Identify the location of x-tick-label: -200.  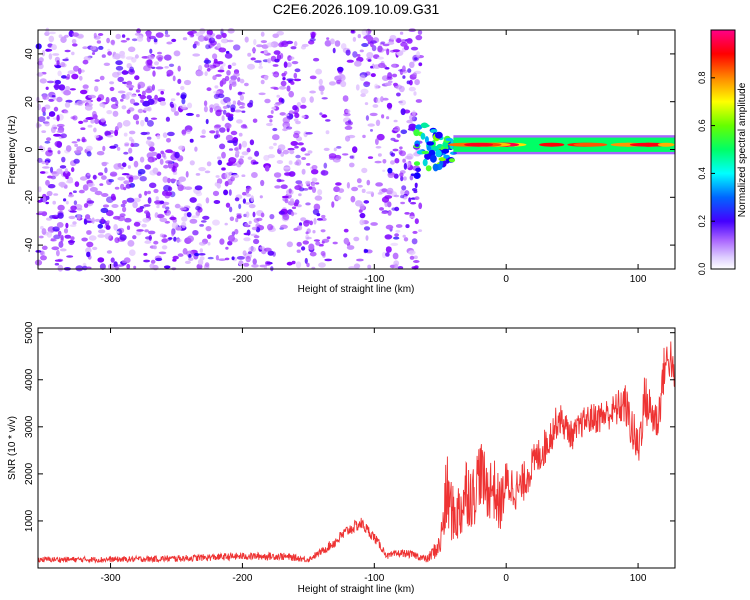
(242, 578).